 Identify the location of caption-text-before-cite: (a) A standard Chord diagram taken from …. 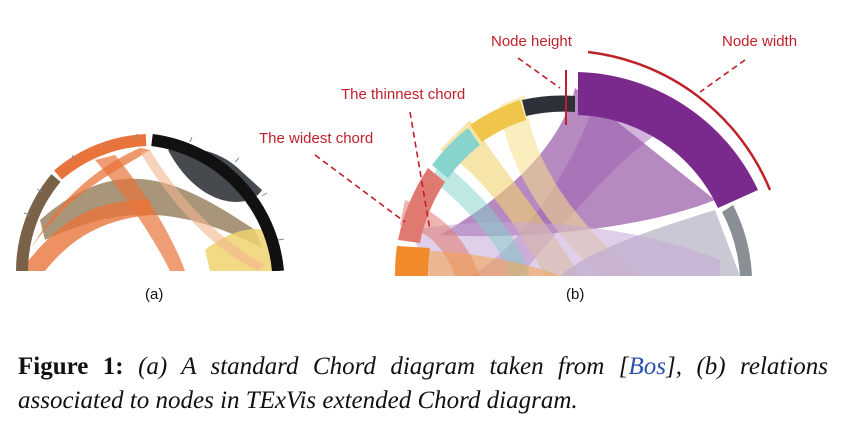
(376, 366).